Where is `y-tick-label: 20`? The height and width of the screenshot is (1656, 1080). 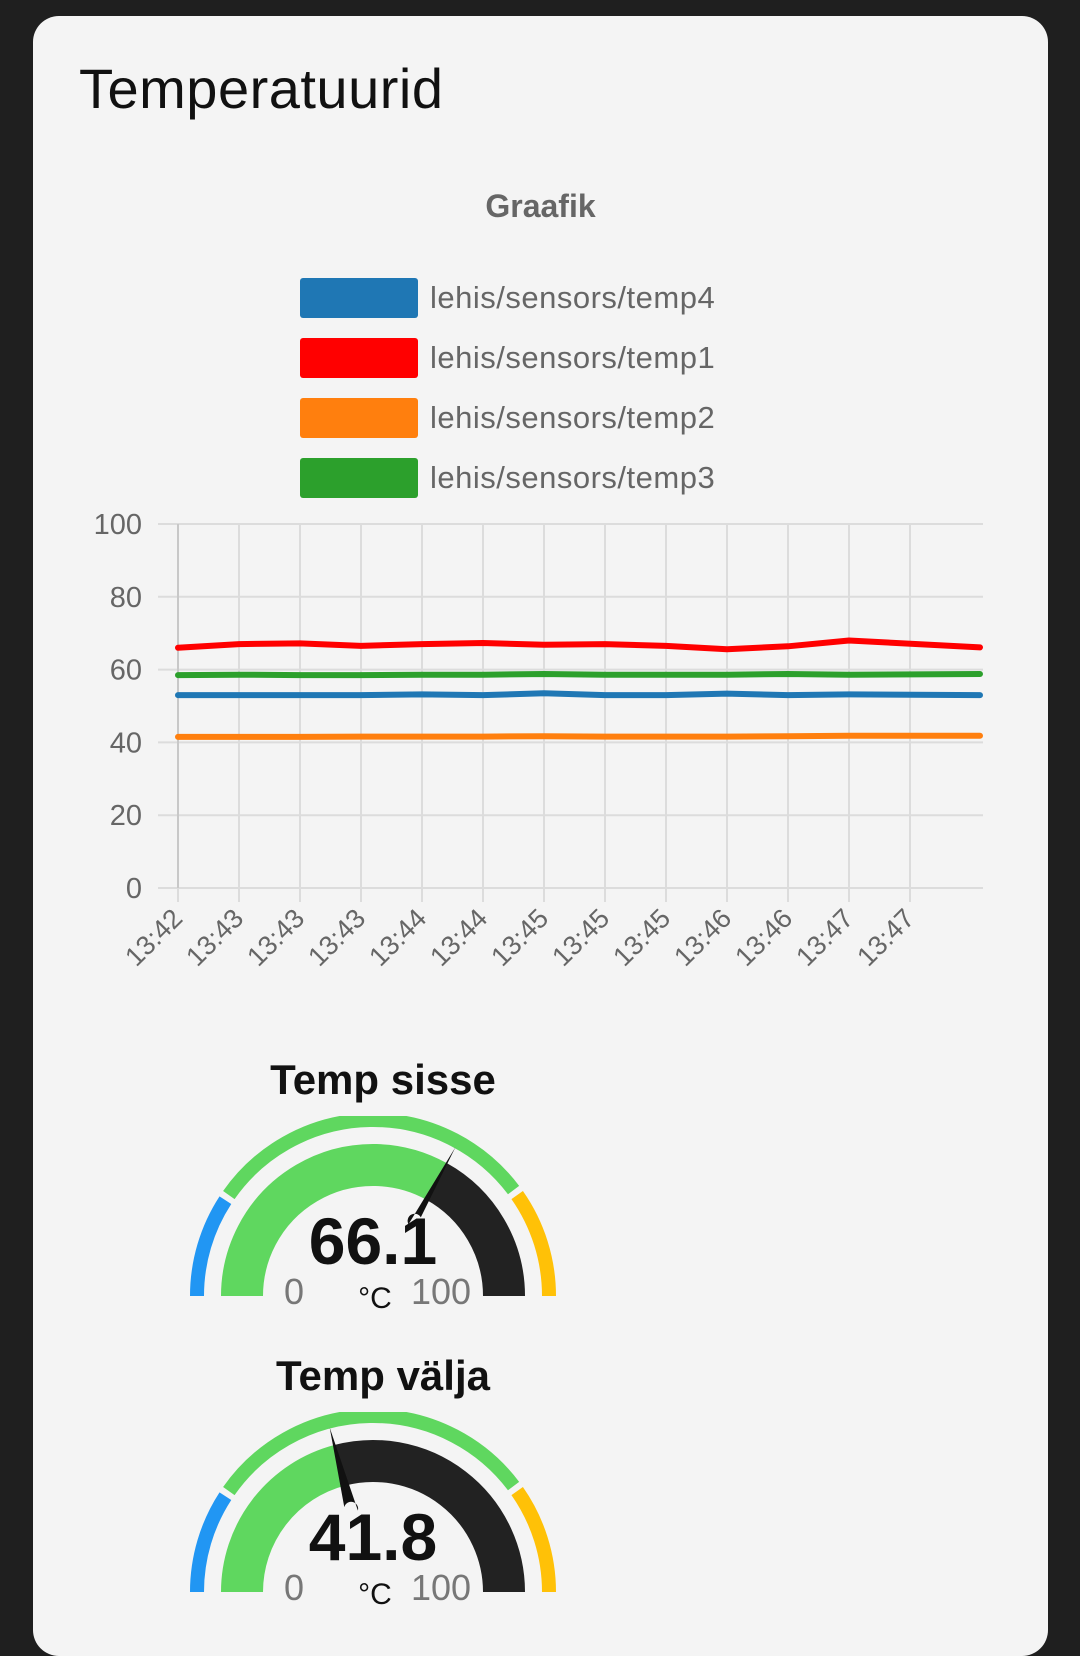
y-tick-label: 20 is located at coordinates (126, 816).